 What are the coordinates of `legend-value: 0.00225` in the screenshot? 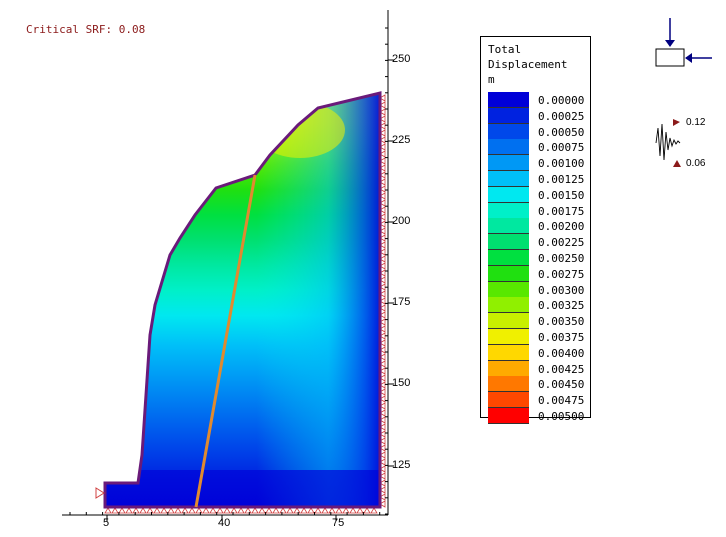 It's located at (561, 243).